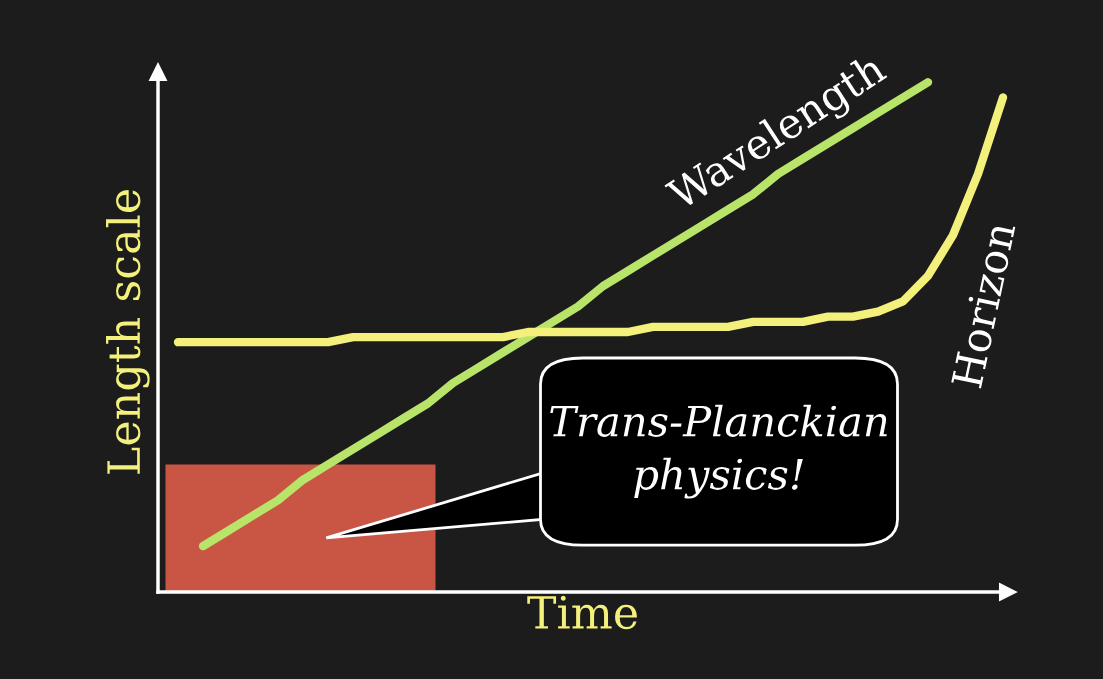 The image size is (1103, 679). I want to click on x-axis-title: Time, so click(582, 612).